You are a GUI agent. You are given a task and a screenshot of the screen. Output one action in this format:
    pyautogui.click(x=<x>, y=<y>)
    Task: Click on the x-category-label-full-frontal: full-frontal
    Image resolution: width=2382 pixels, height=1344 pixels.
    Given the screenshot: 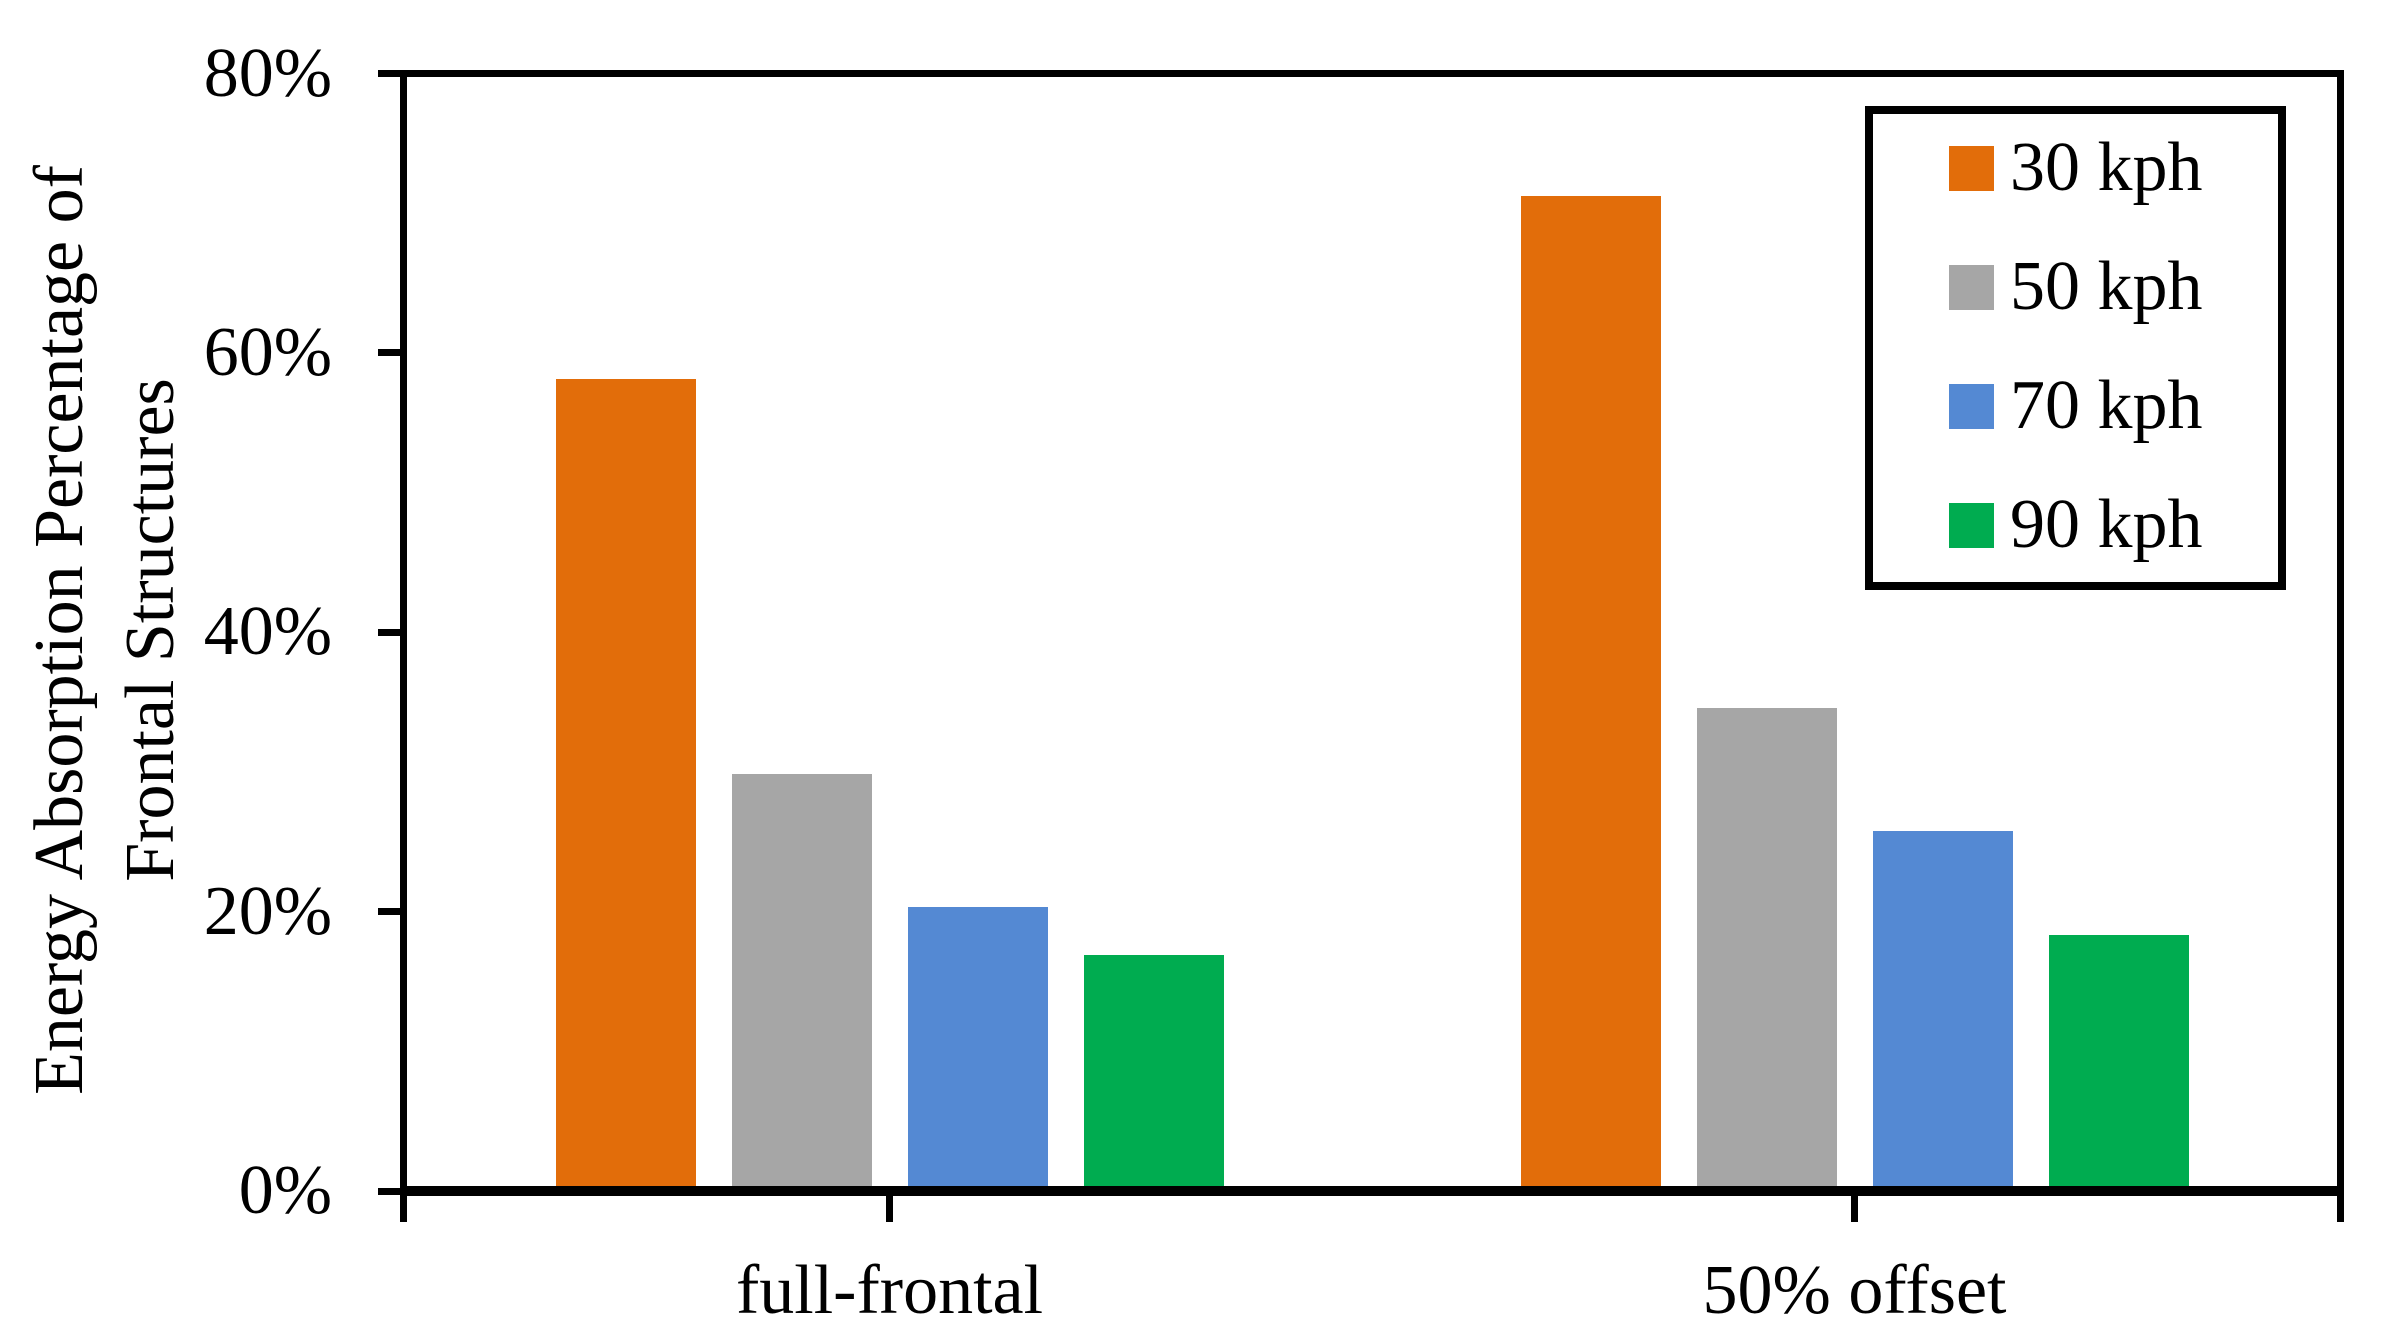 What is the action you would take?
    pyautogui.click(x=889, y=1290)
    